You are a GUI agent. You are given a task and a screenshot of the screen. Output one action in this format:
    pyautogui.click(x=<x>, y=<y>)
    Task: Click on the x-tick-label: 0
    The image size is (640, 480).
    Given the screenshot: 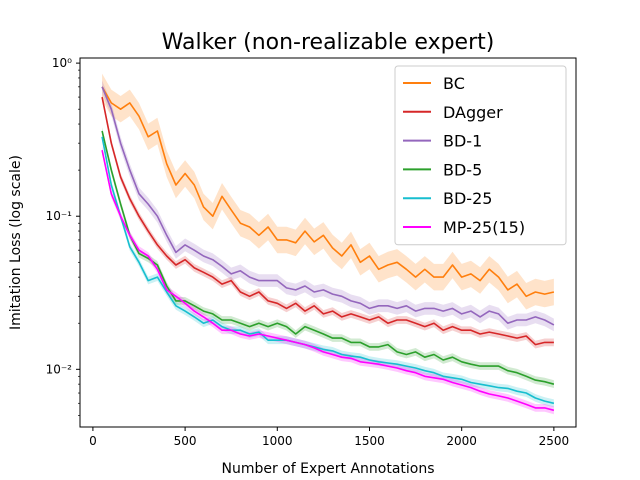 What is the action you would take?
    pyautogui.click(x=93, y=441)
    